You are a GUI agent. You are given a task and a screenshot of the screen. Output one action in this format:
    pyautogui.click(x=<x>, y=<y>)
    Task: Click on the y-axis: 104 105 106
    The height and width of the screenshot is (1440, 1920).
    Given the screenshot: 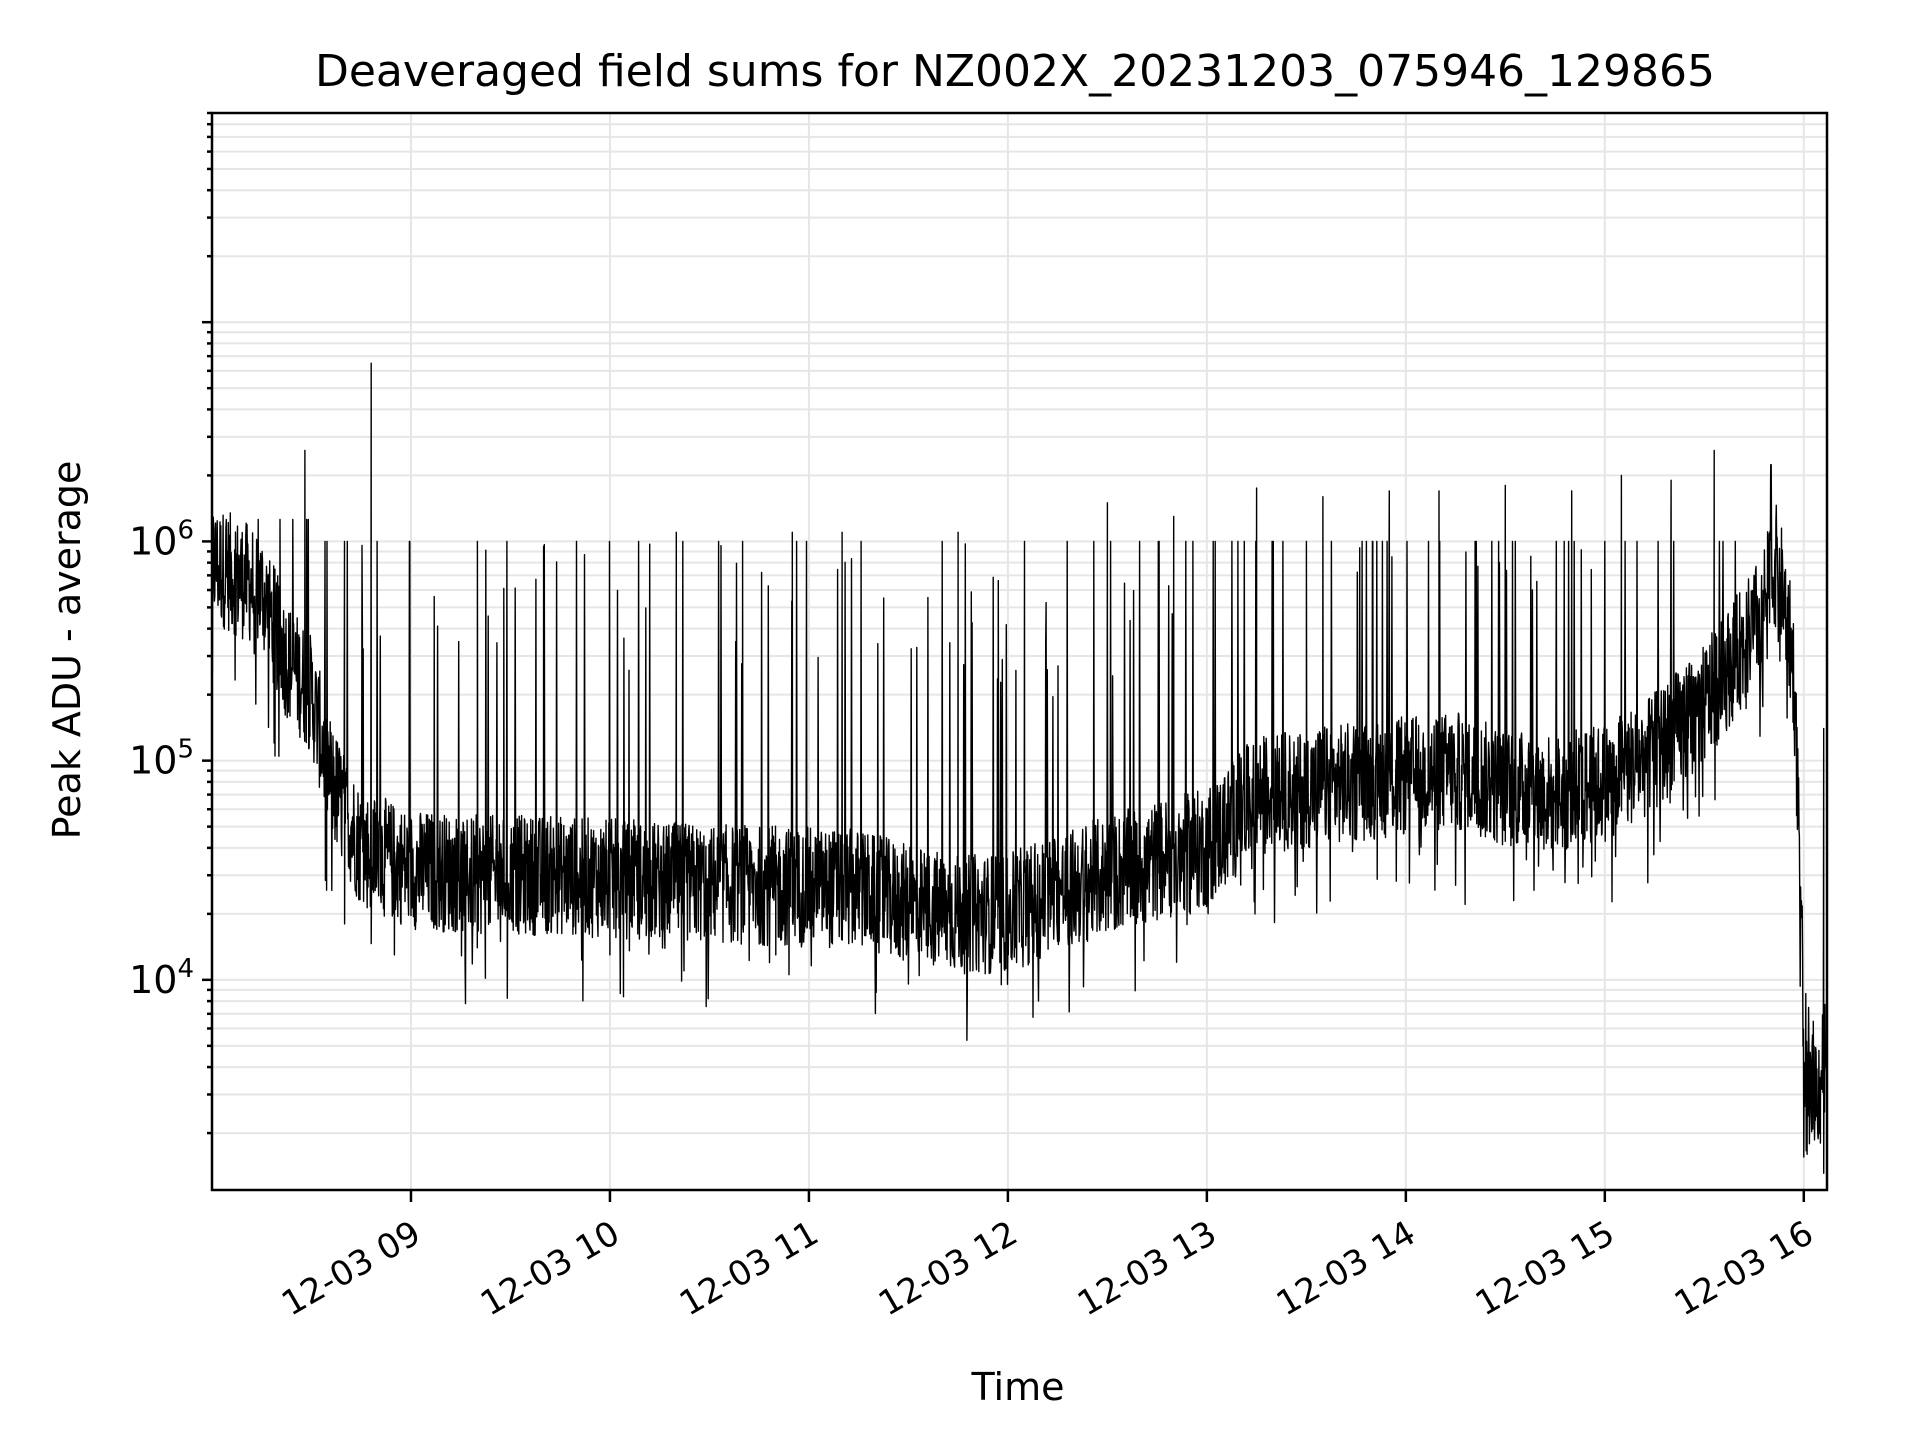 What is the action you would take?
    pyautogui.click(x=170, y=623)
    